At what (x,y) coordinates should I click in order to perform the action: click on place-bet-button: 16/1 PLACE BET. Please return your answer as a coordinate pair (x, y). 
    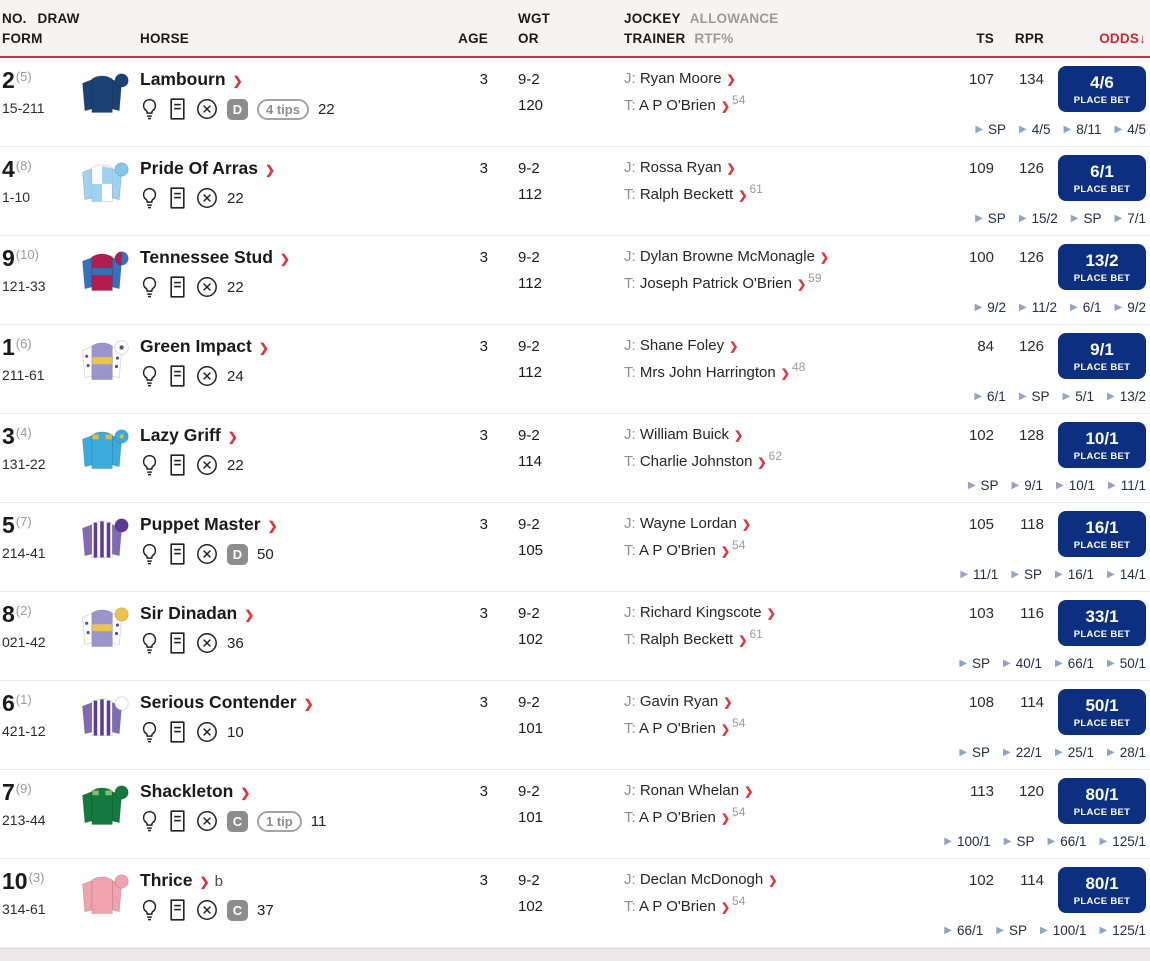
    Looking at the image, I should click on (1102, 534).